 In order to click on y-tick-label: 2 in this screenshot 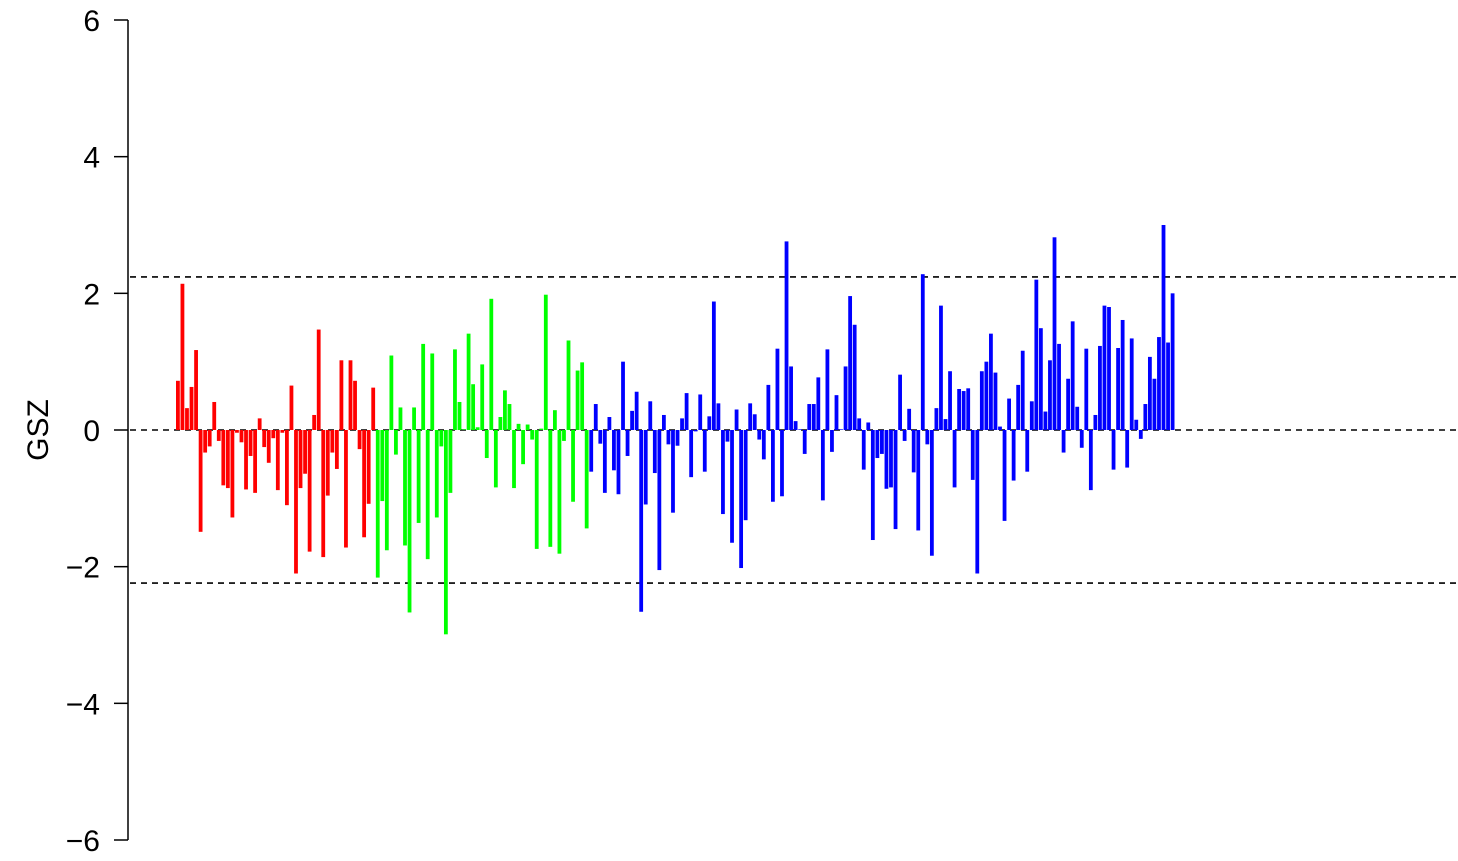, I will do `click(91, 294)`.